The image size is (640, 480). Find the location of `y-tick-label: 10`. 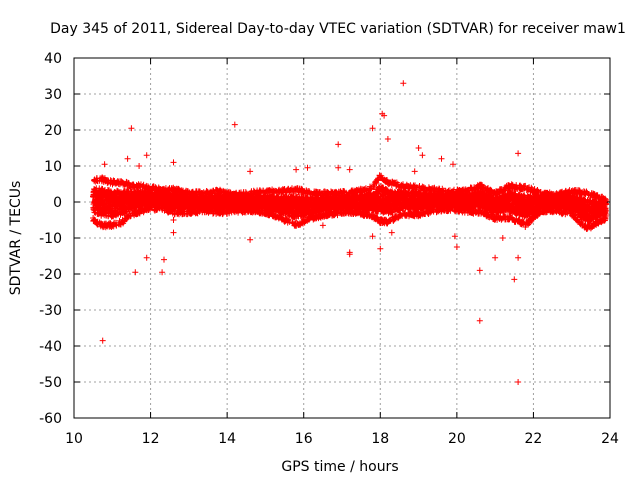

y-tick-label: 10 is located at coordinates (53, 167).